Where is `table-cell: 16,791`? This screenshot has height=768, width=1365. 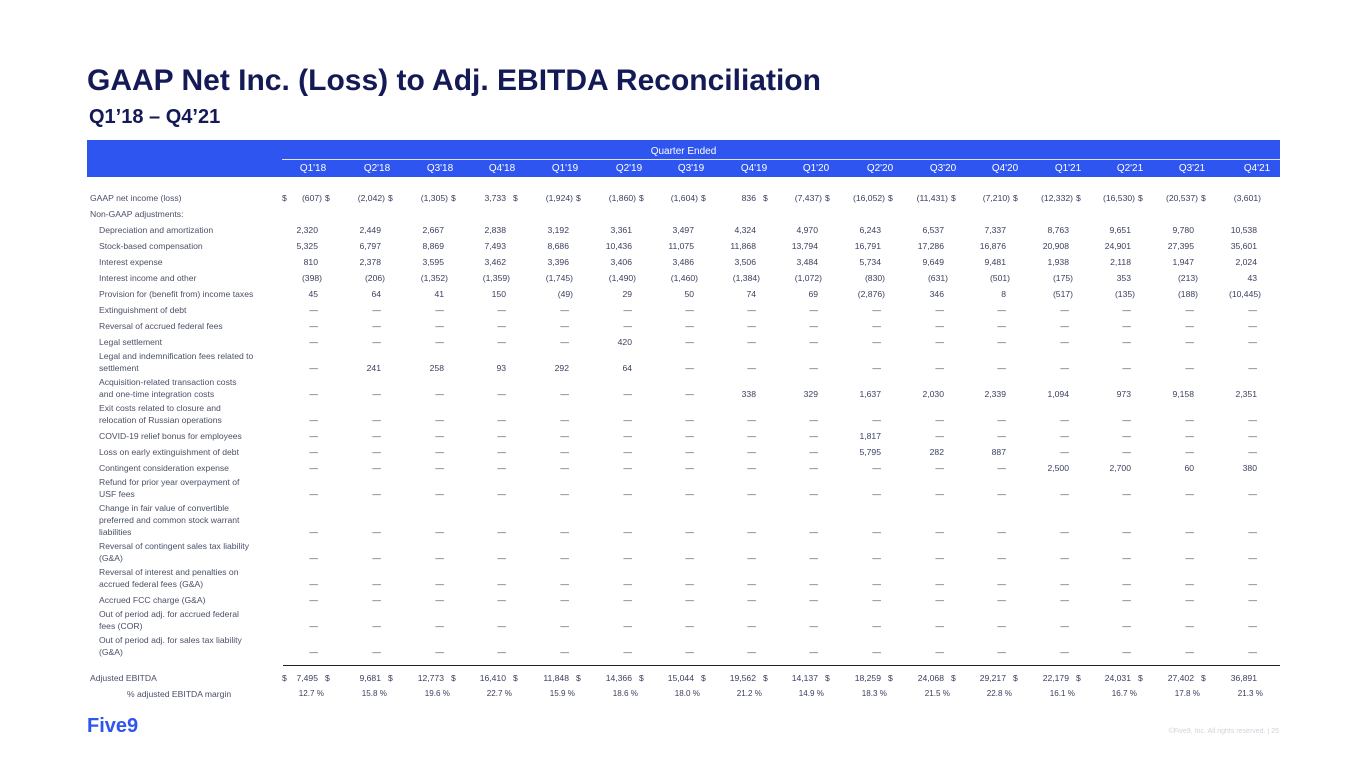 table-cell: 16,791 is located at coordinates (867, 246).